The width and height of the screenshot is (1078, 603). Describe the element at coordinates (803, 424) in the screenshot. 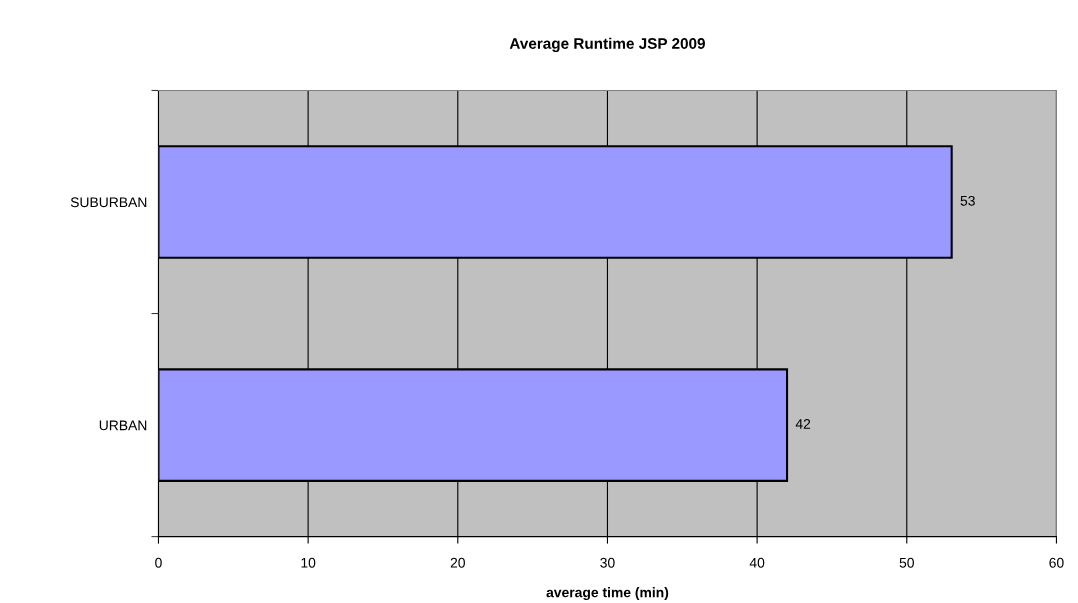

I see `data-label: 42` at that location.